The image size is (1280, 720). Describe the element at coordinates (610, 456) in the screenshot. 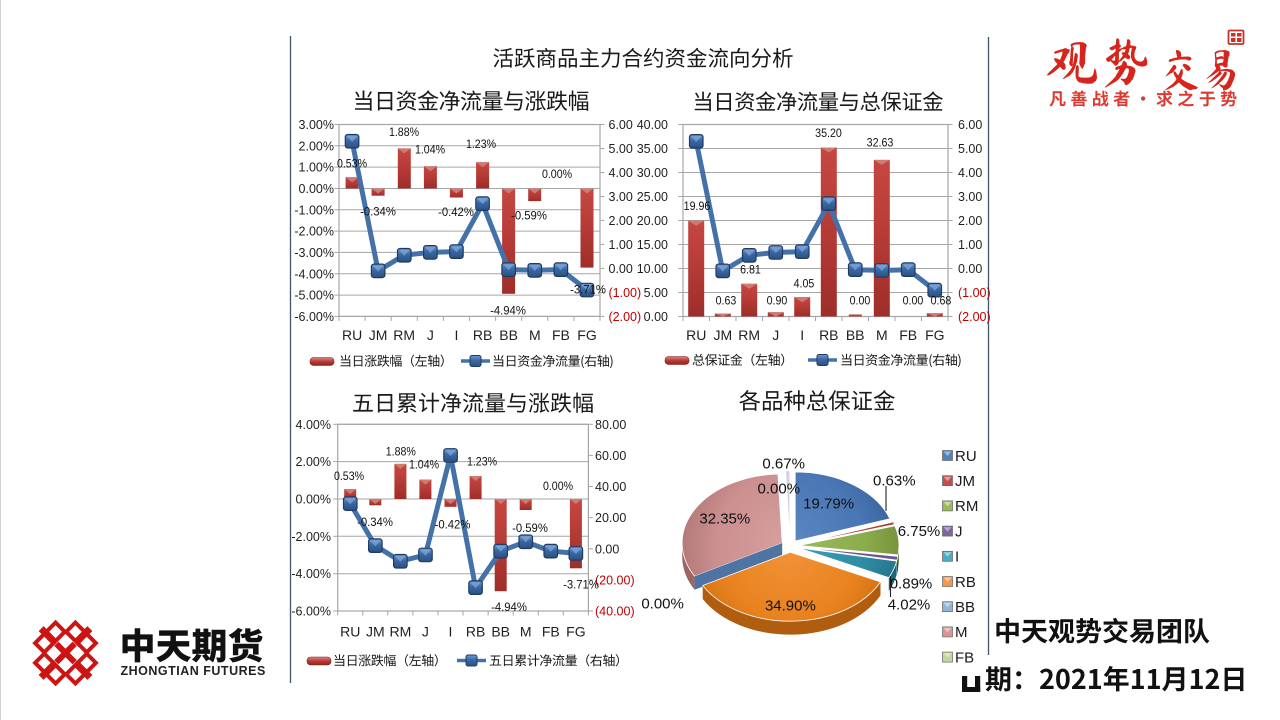

I see `svg-text: 60.00` at that location.